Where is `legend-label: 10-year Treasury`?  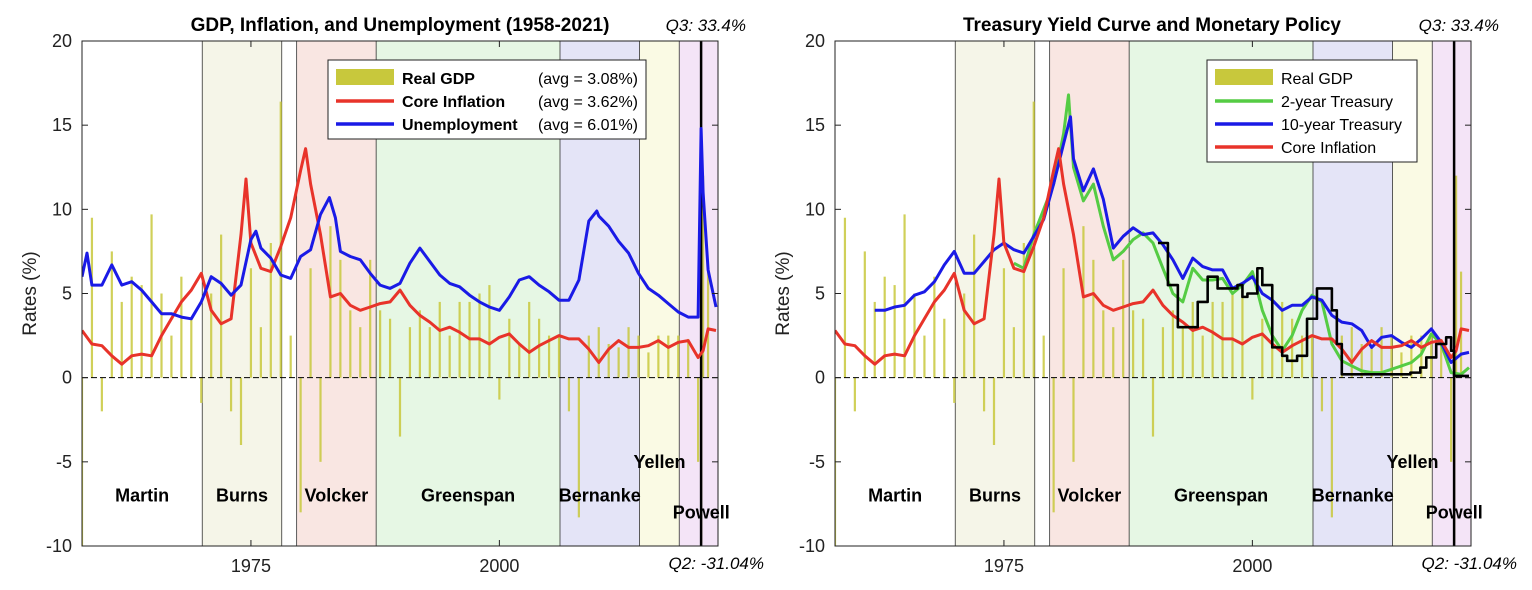
legend-label: 10-year Treasury is located at coordinates (1341, 125).